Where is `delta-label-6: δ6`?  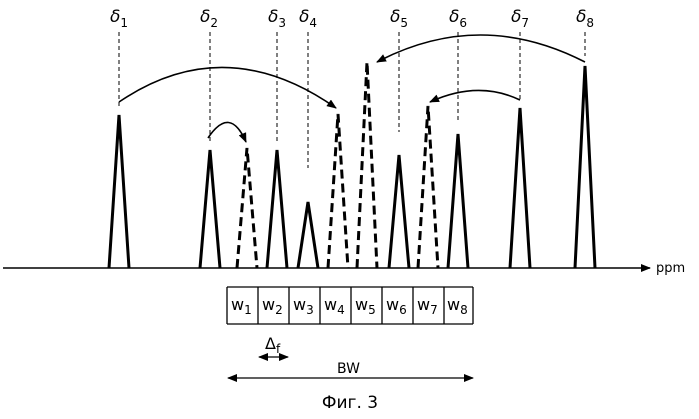 delta-label-6: δ6 is located at coordinates (458, 18).